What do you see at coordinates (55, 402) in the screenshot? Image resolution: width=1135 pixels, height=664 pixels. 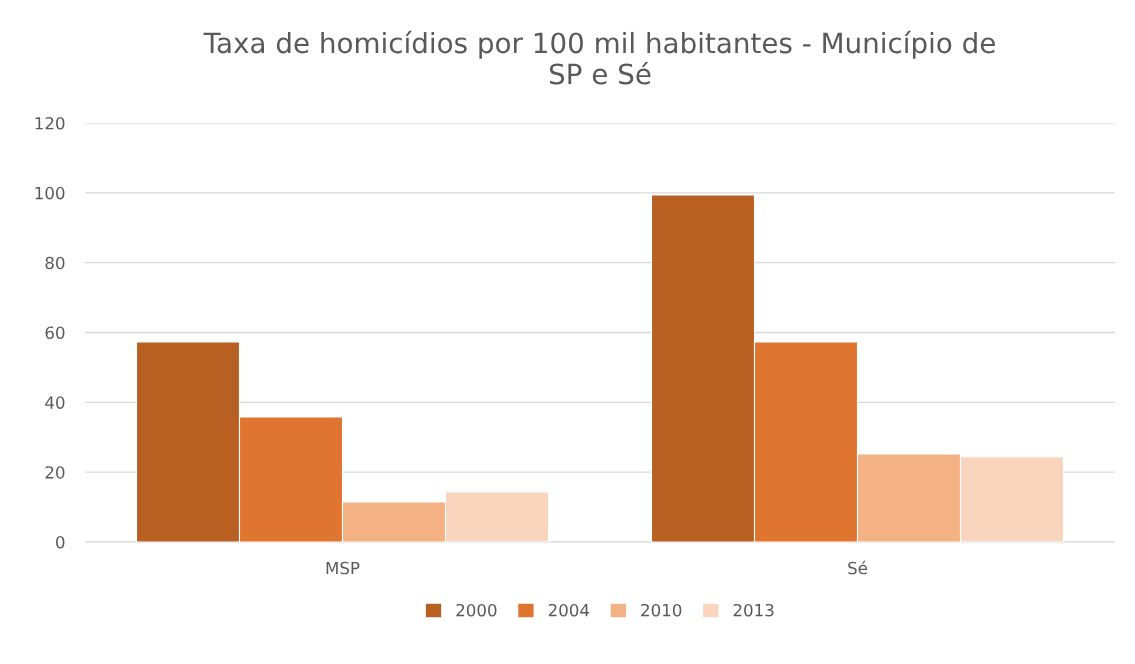 I see `y-tick-label: 40` at bounding box center [55, 402].